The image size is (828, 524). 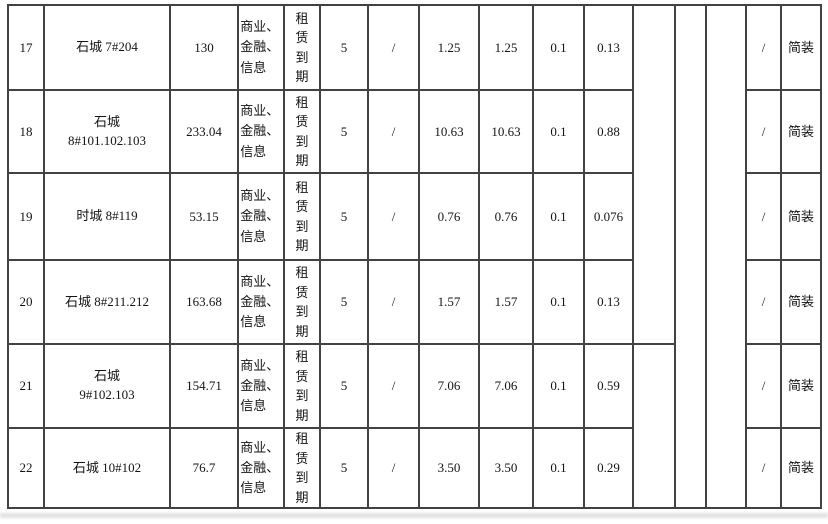 What do you see at coordinates (26, 468) in the screenshot?
I see `cell-seq-no: 22` at bounding box center [26, 468].